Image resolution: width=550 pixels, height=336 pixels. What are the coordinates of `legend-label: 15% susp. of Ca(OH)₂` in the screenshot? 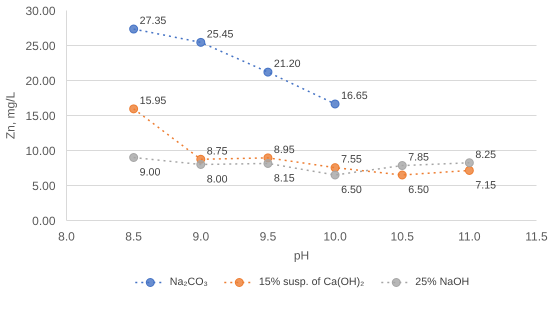 It's located at (311, 282).